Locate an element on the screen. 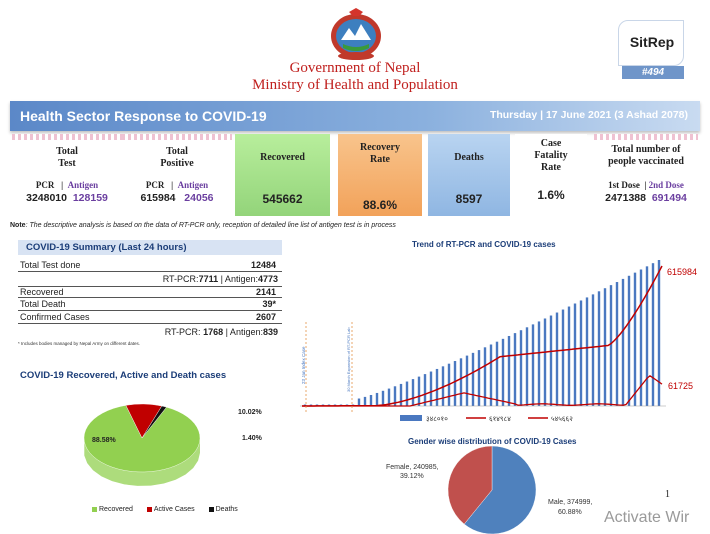 This screenshot has height=534, width=710. summary-row-total-test: Total Test done 12484 is located at coordinates (150, 266).